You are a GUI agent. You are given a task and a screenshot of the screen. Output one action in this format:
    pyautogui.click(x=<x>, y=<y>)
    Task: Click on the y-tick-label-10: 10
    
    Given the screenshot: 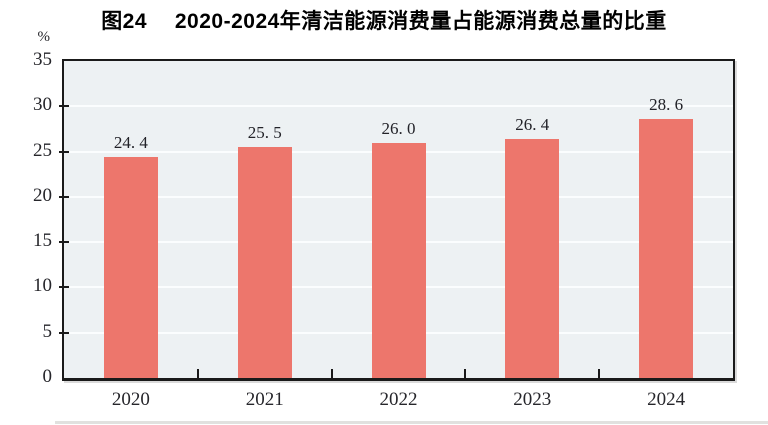 What is the action you would take?
    pyautogui.click(x=42, y=286)
    